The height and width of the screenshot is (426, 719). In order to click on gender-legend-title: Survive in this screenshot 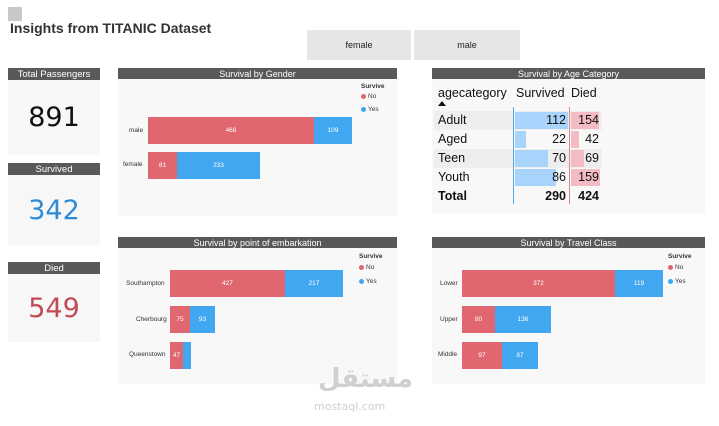, I will do `click(373, 86)`.